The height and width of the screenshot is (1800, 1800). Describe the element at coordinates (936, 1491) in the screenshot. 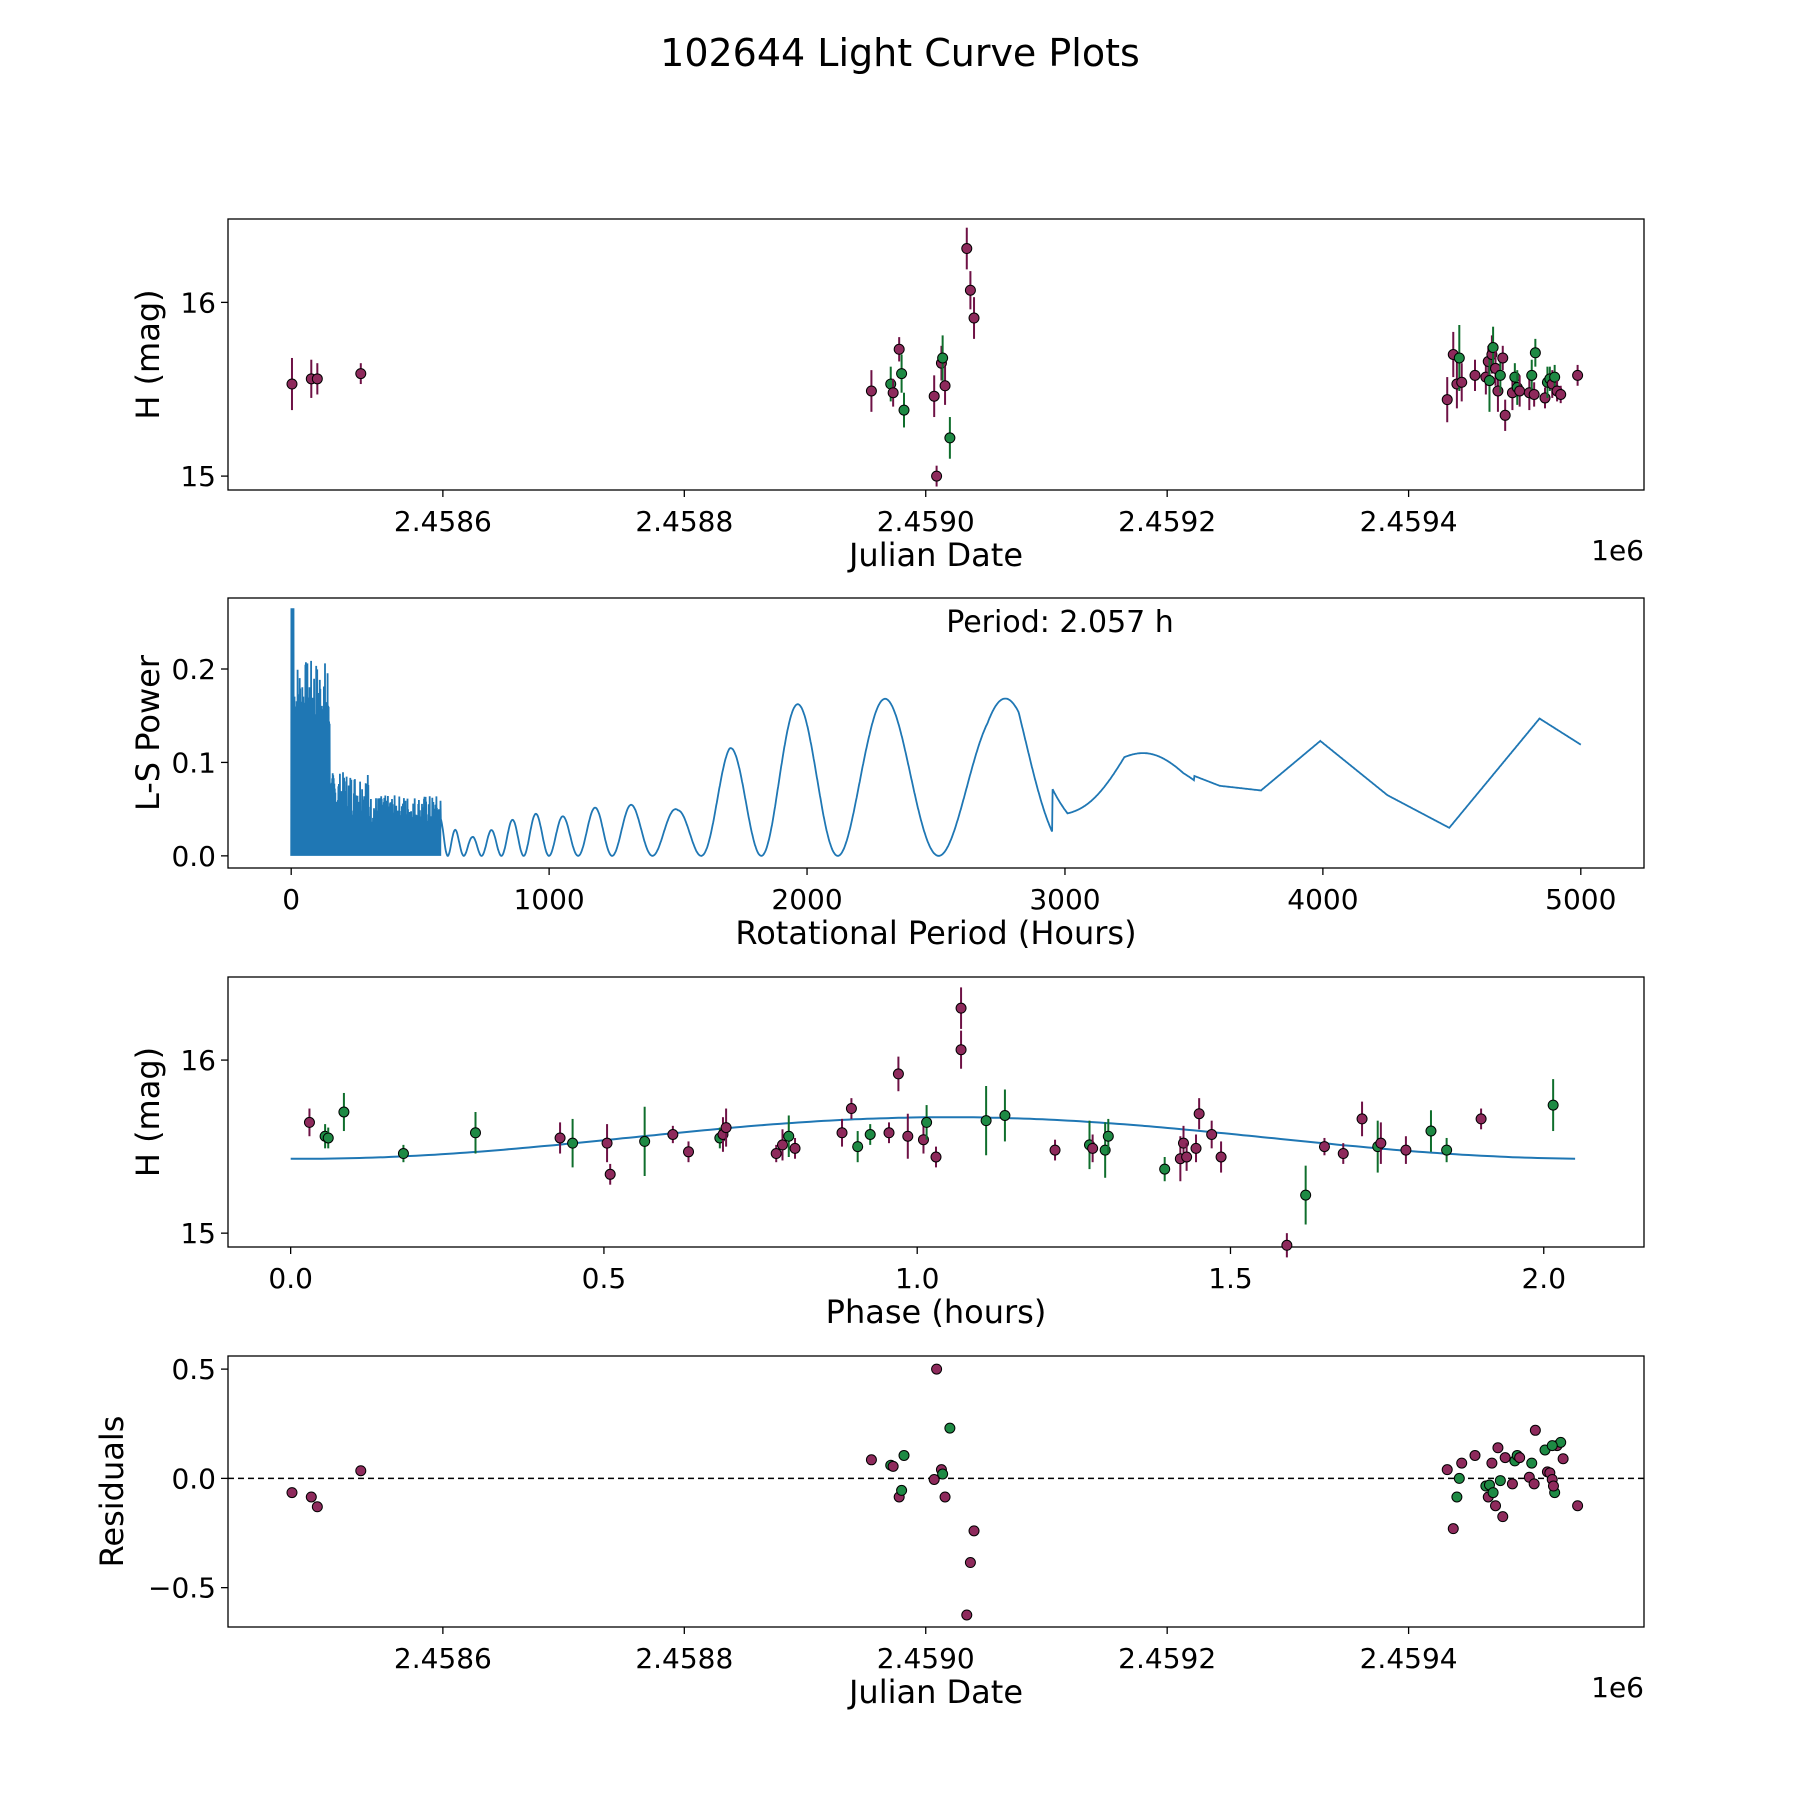

I see `plot-frame` at that location.